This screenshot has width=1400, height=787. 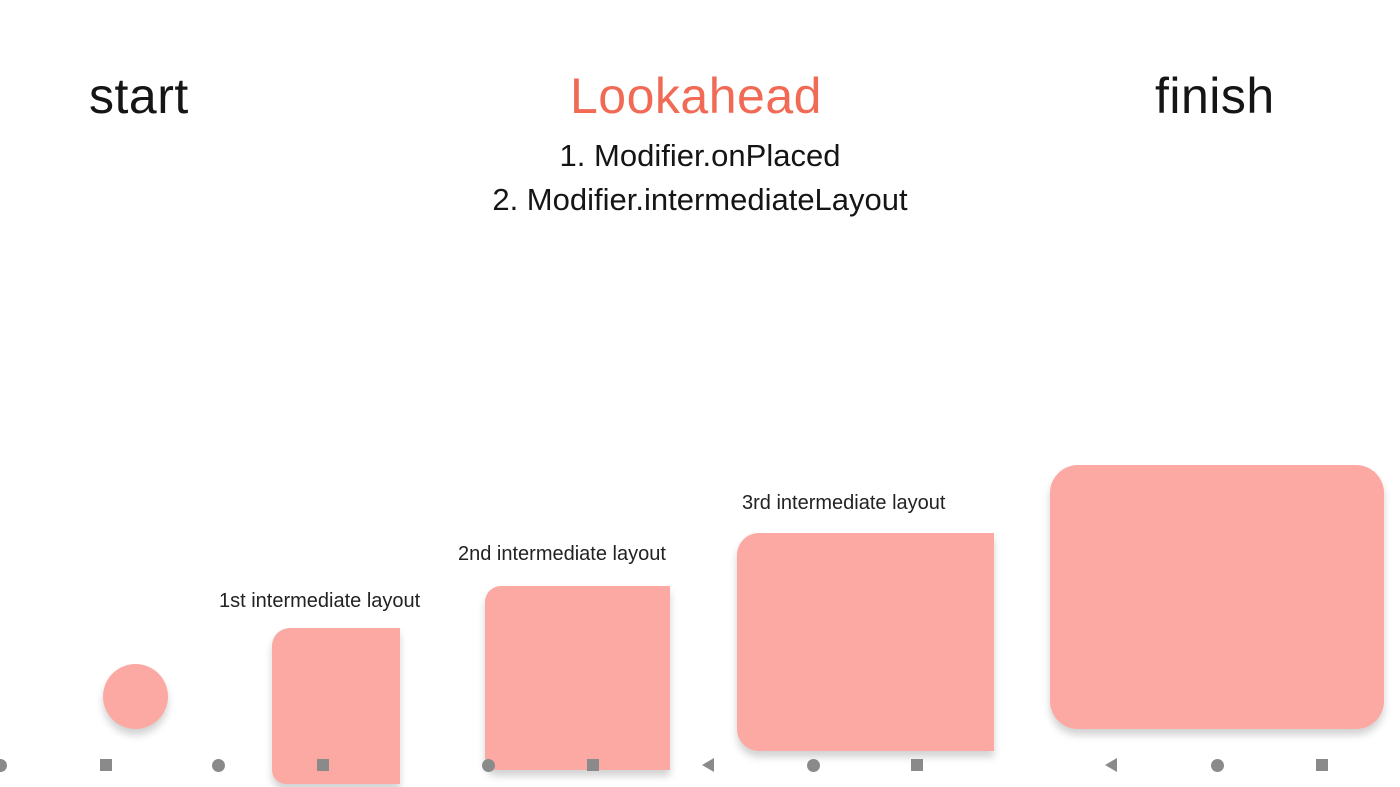 What do you see at coordinates (696, 96) in the screenshot?
I see `lookahead-title: Lookahead` at bounding box center [696, 96].